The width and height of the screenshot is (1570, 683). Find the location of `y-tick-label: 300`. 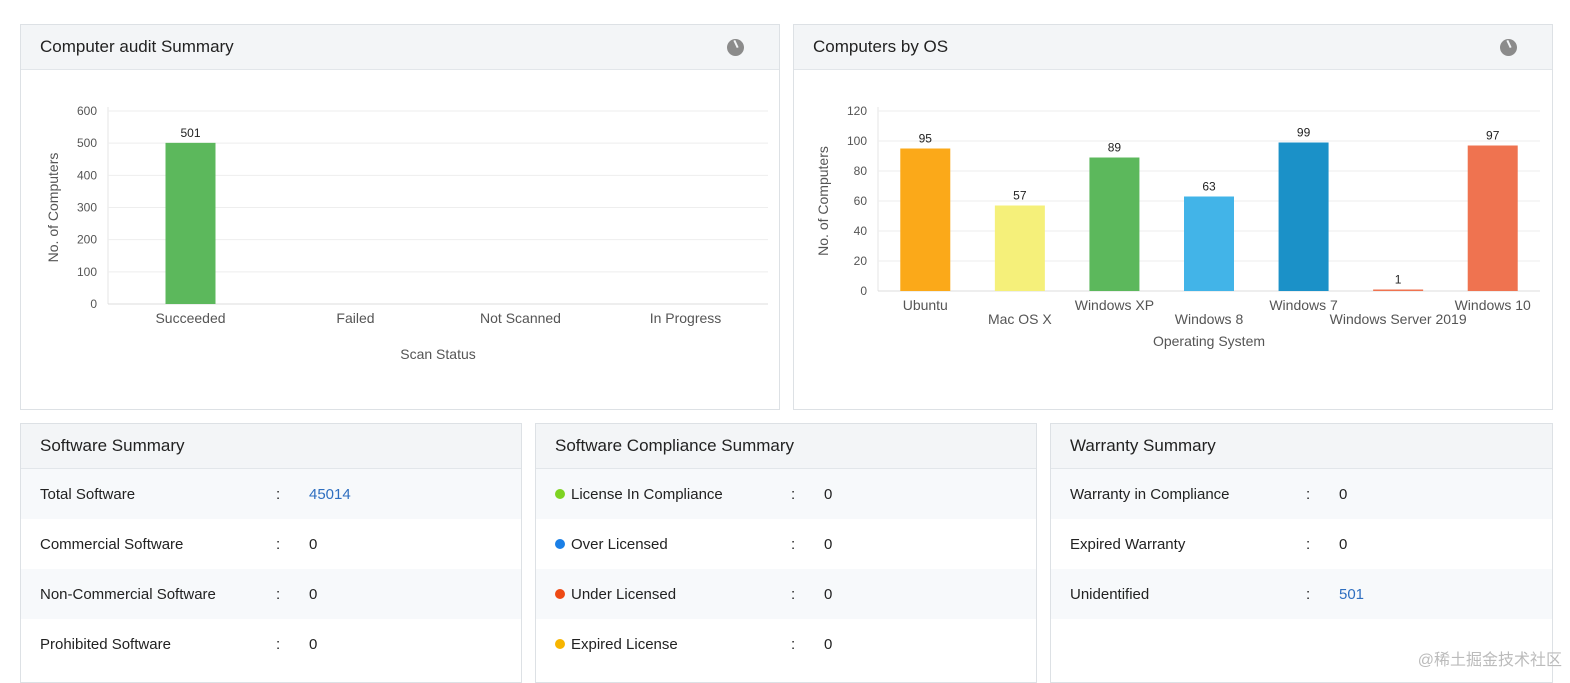

y-tick-label: 300 is located at coordinates (87, 208).